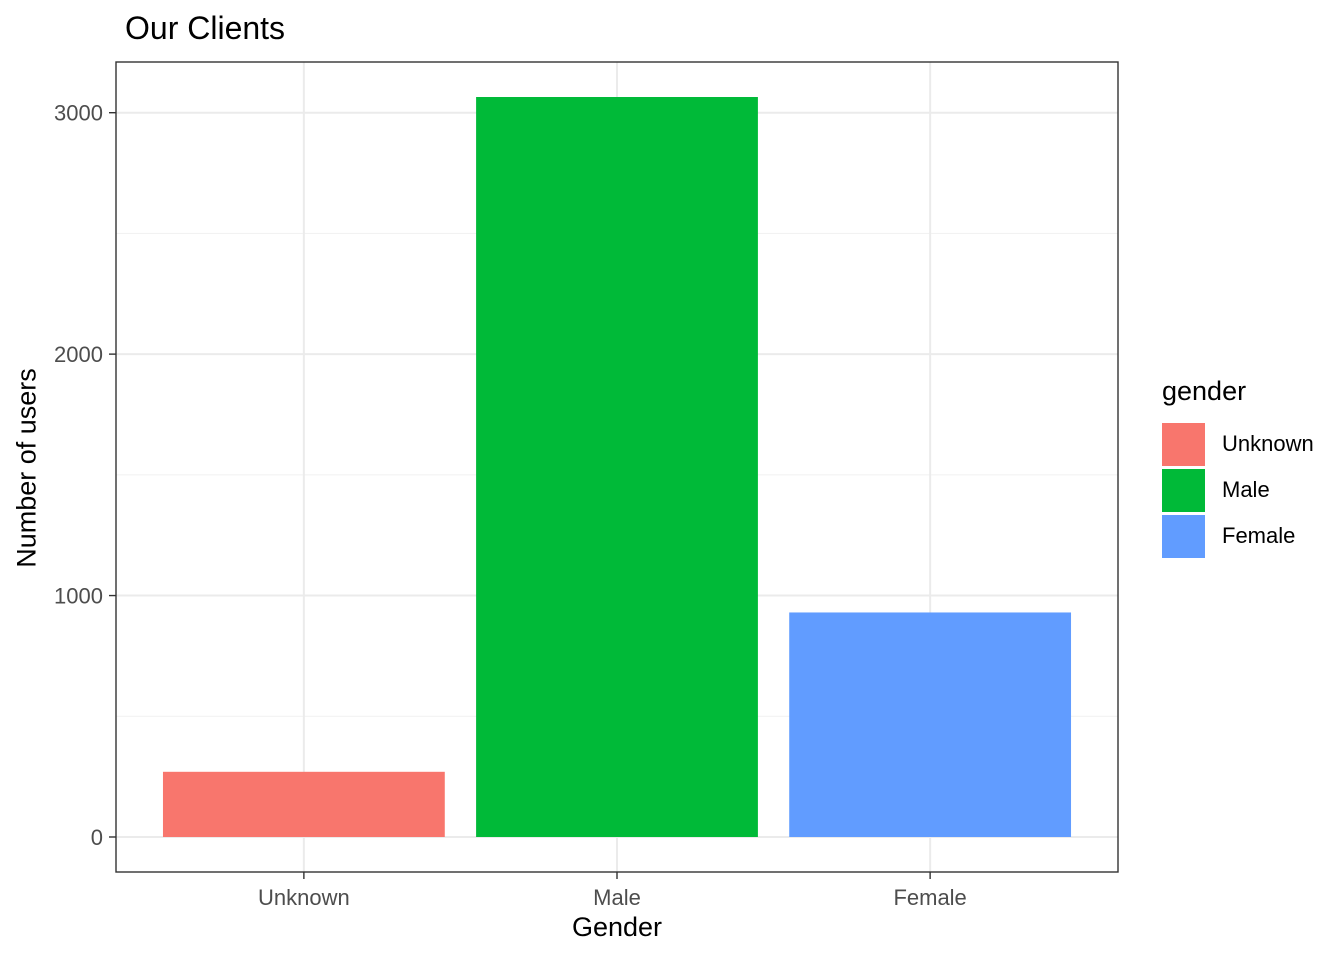 The height and width of the screenshot is (960, 1344). Describe the element at coordinates (78, 113) in the screenshot. I see `y-tick-label: 3000` at that location.